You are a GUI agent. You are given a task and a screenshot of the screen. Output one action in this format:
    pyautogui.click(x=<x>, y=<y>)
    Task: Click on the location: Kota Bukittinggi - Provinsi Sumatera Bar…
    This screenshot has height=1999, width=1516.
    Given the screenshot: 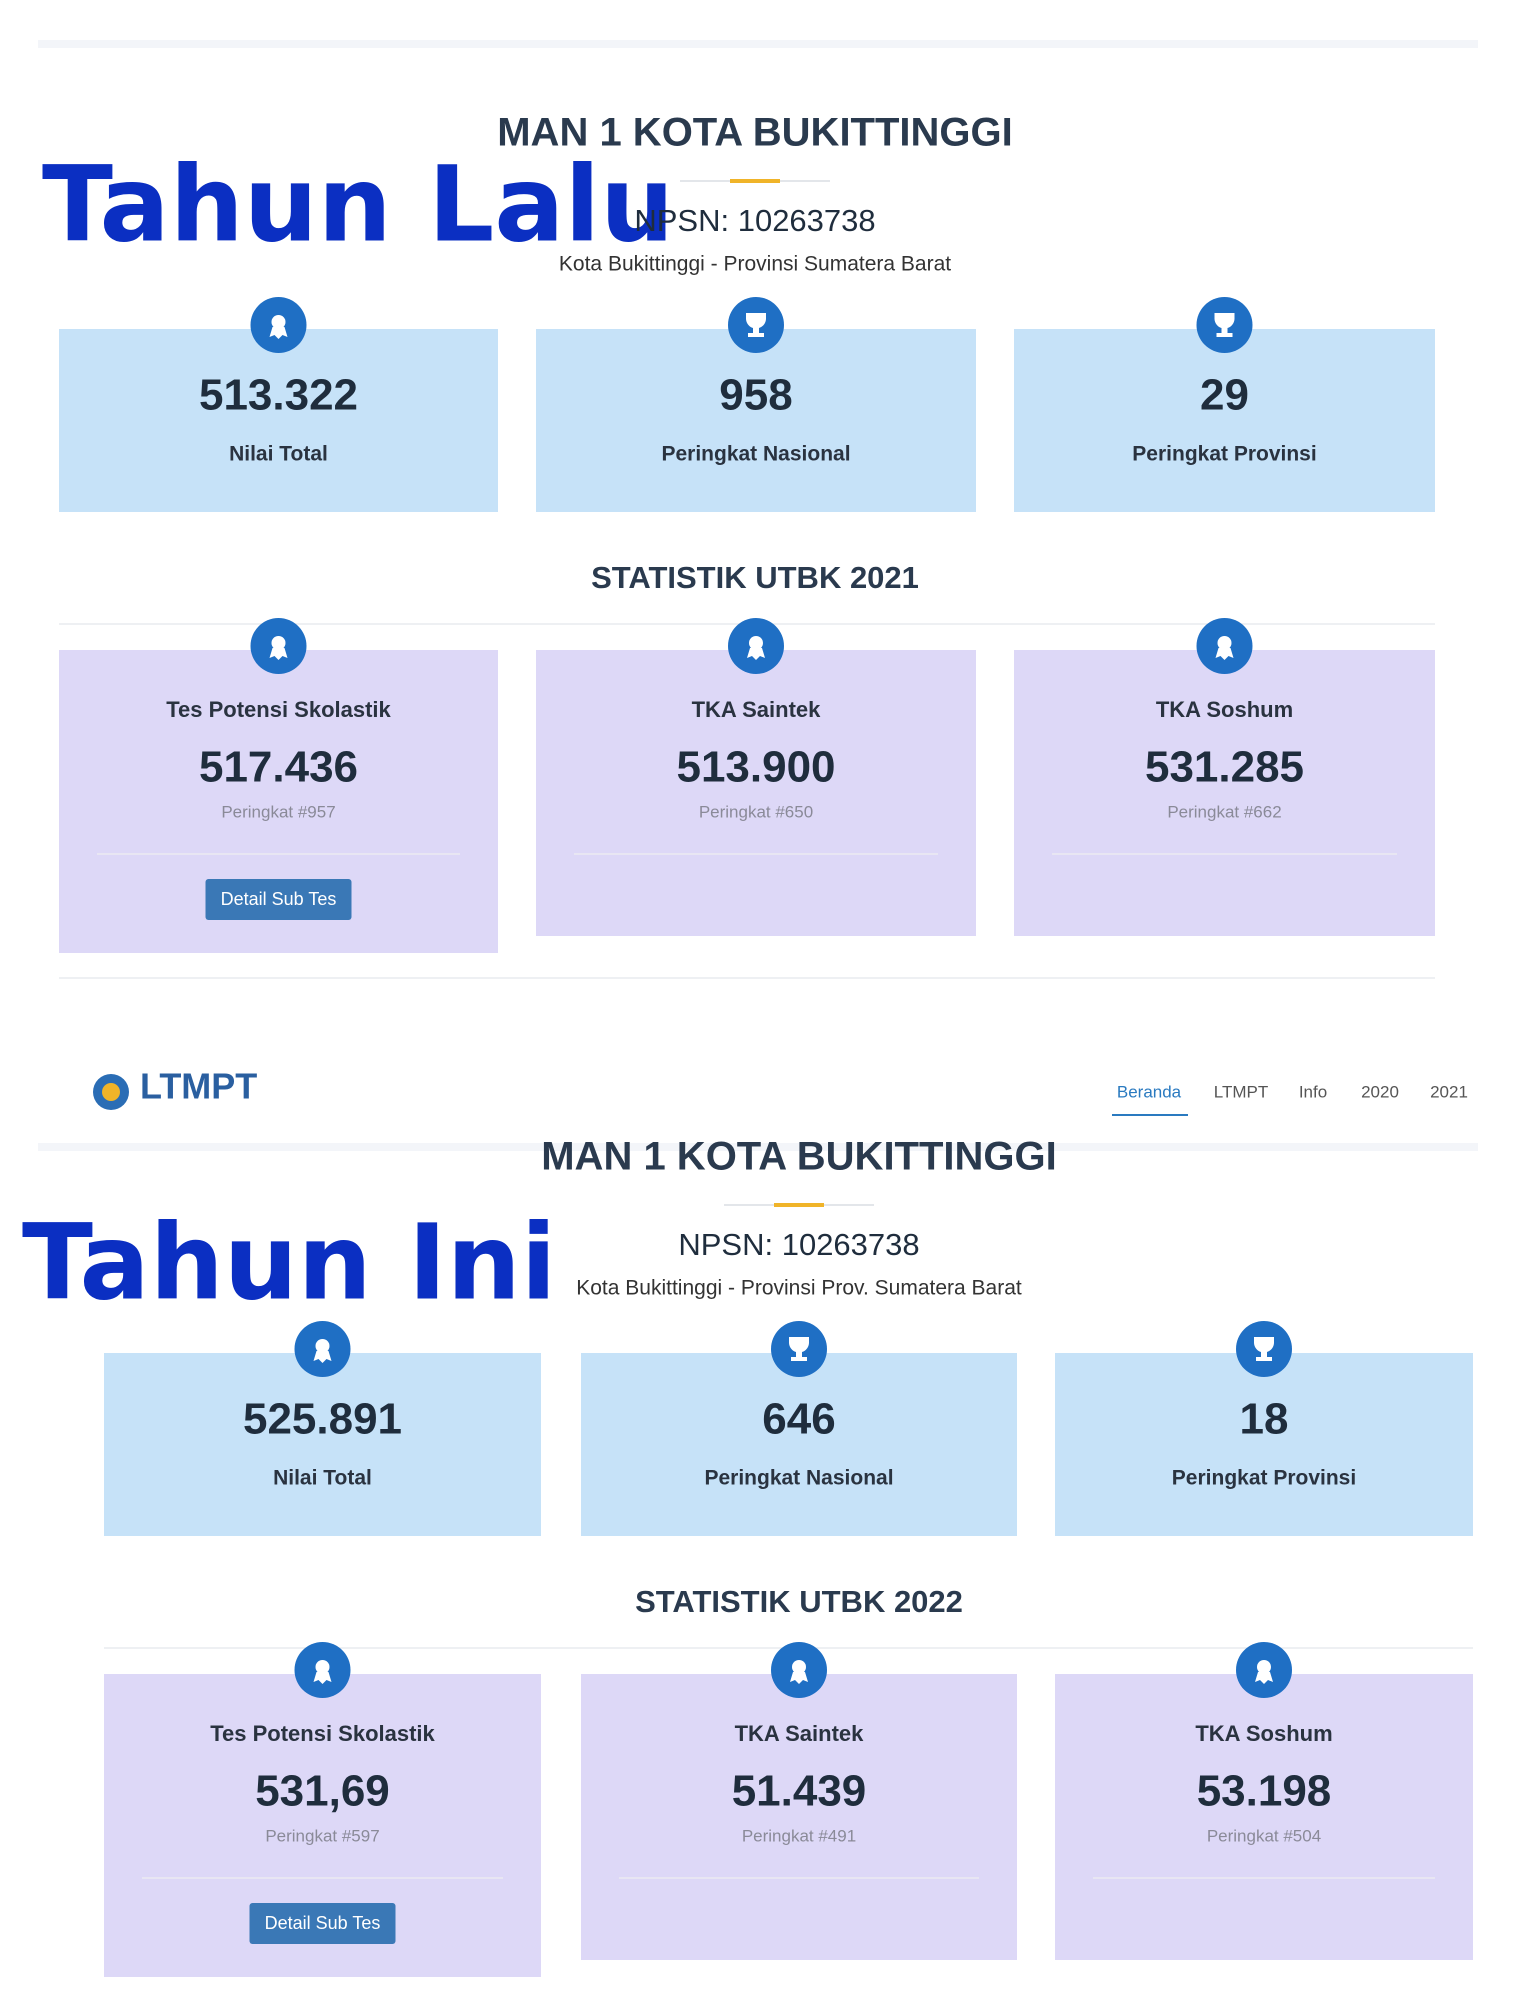 What is the action you would take?
    pyautogui.click(x=755, y=264)
    